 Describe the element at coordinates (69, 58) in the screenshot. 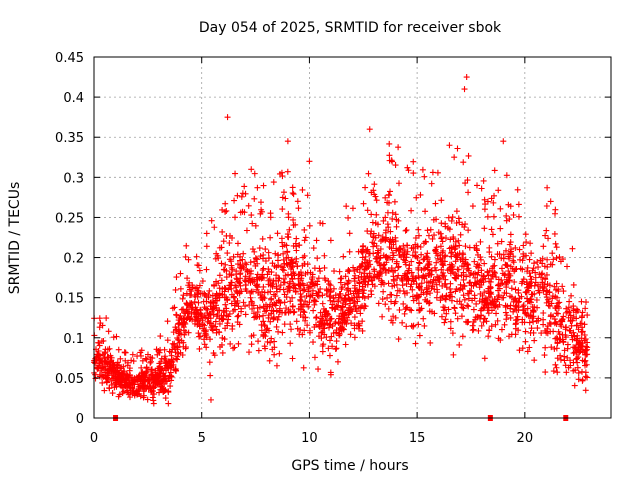

I see `y-tick-label: 0.45` at that location.